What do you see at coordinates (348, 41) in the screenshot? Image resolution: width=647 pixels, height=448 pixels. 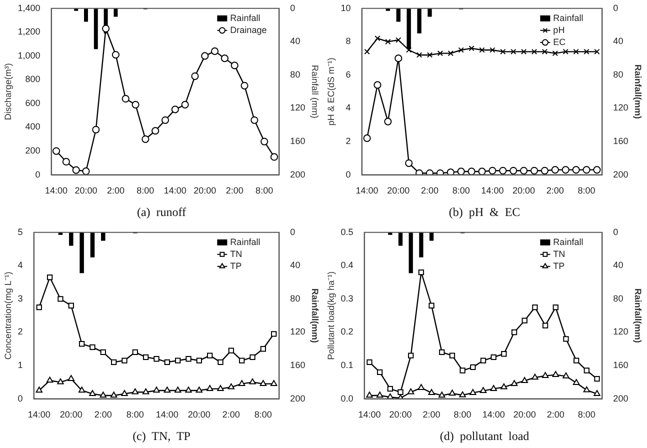 I see `y-tick-label: 8` at bounding box center [348, 41].